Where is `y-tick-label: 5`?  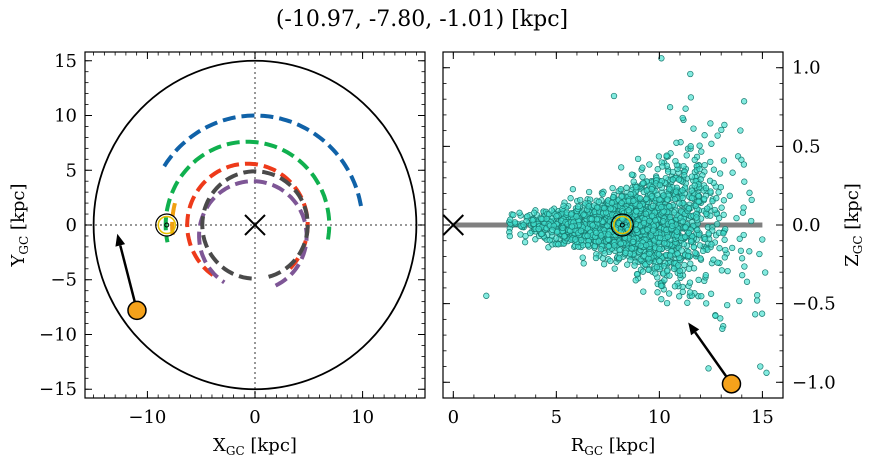 y-tick-label: 5 is located at coordinates (71, 170).